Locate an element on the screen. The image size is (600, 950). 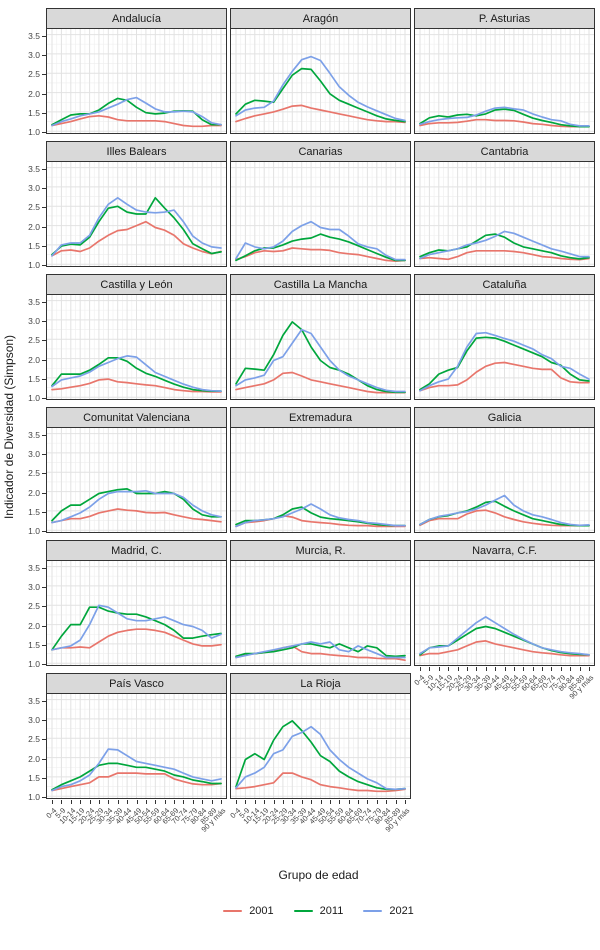
facet-comunitat-valenciana: Comunitat Valenciana is located at coordinates (136, 470).